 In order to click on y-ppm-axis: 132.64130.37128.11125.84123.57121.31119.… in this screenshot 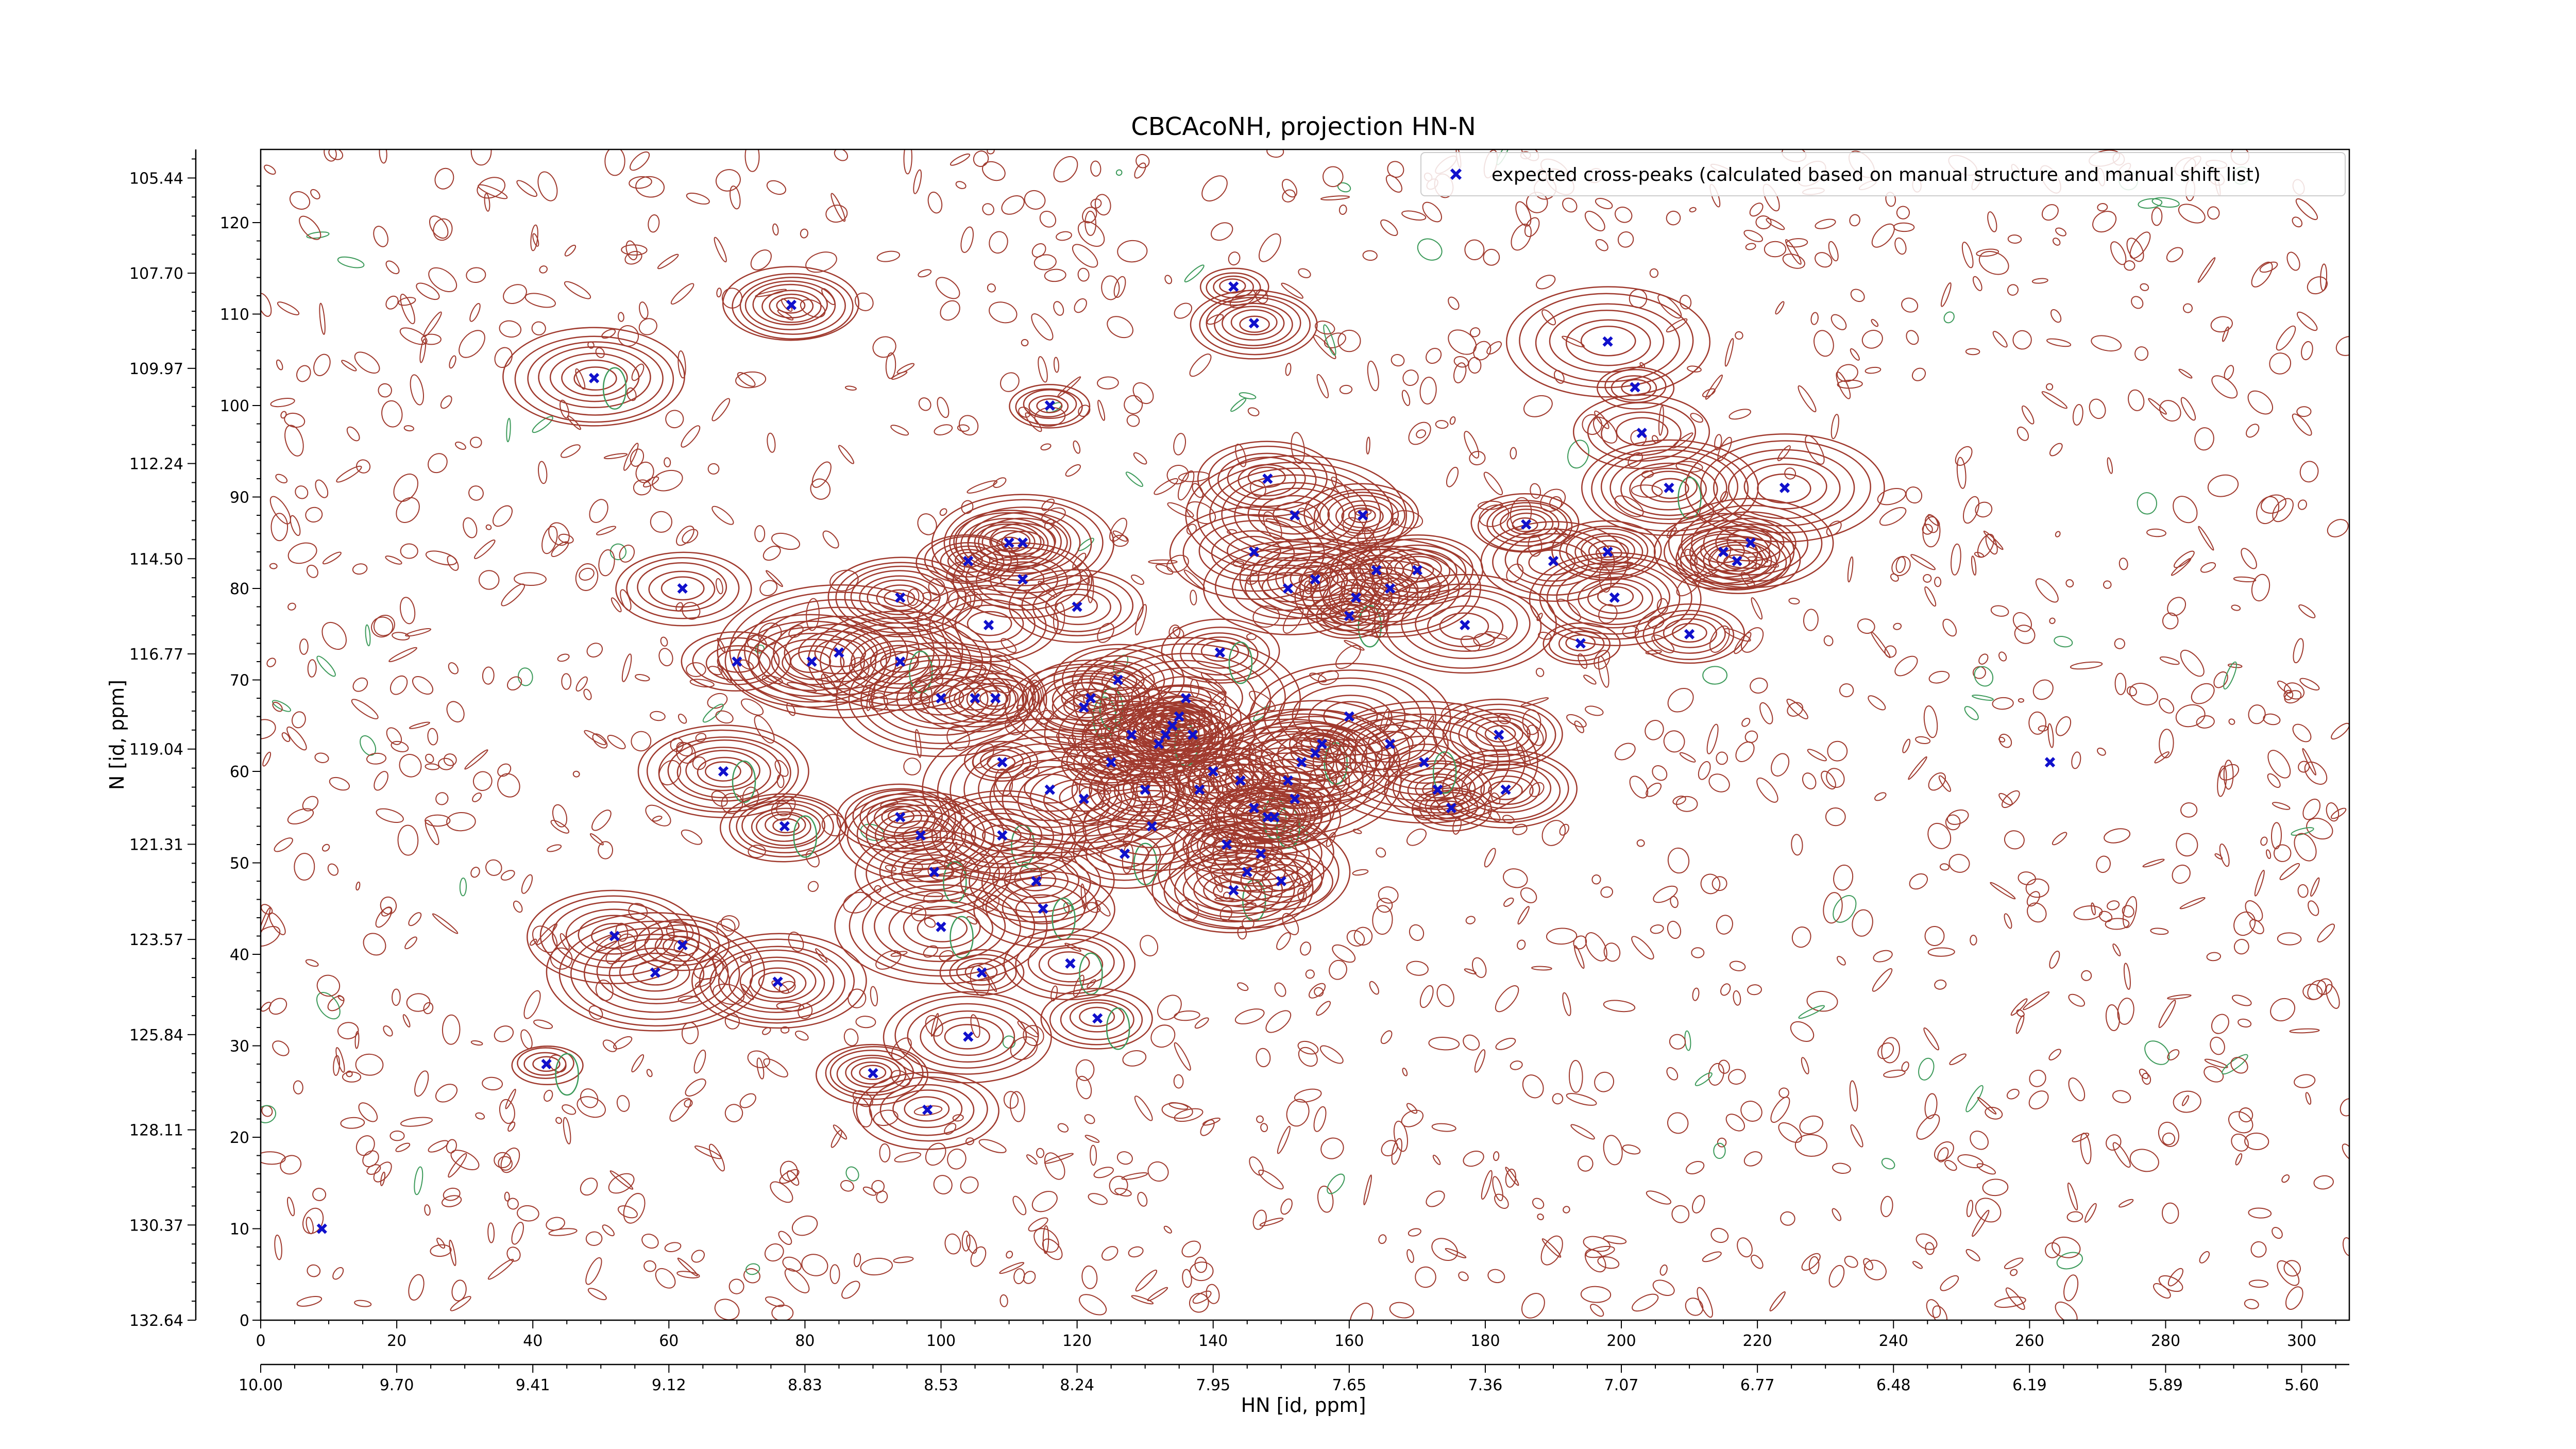, I will do `click(163, 739)`.